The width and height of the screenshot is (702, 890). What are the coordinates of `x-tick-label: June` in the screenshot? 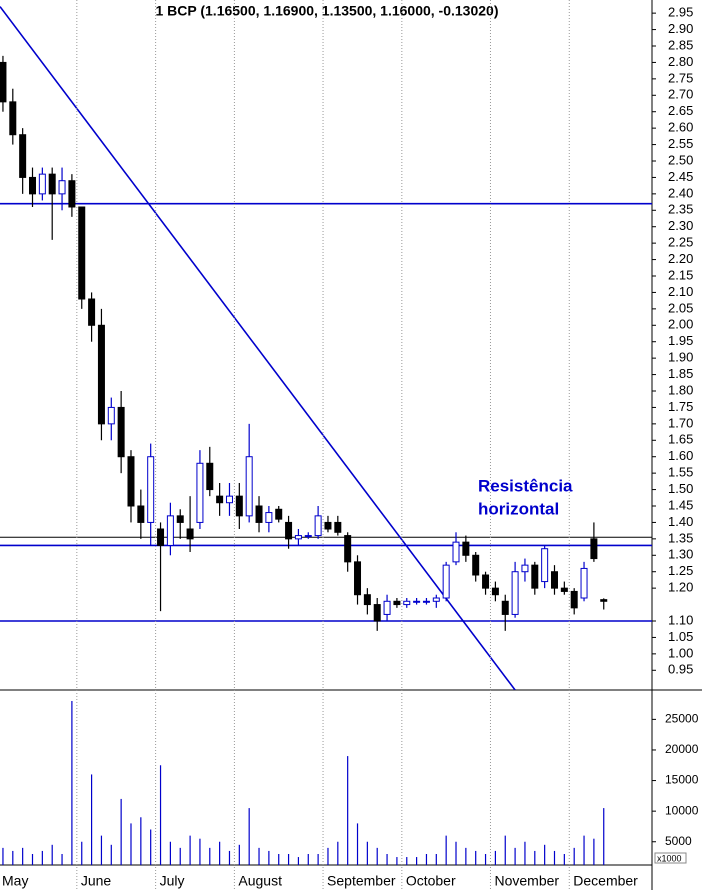 It's located at (96, 881).